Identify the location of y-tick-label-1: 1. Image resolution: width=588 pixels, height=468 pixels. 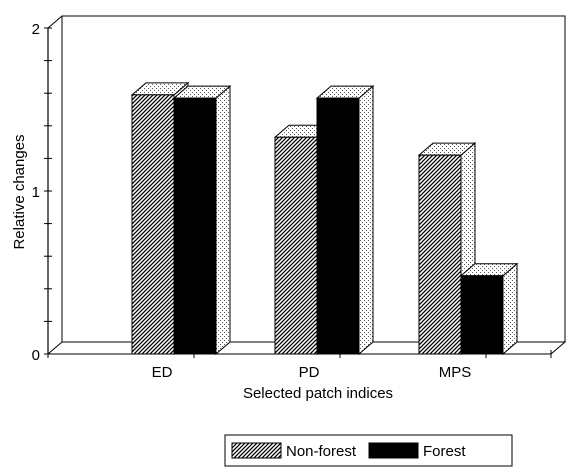
(36, 192).